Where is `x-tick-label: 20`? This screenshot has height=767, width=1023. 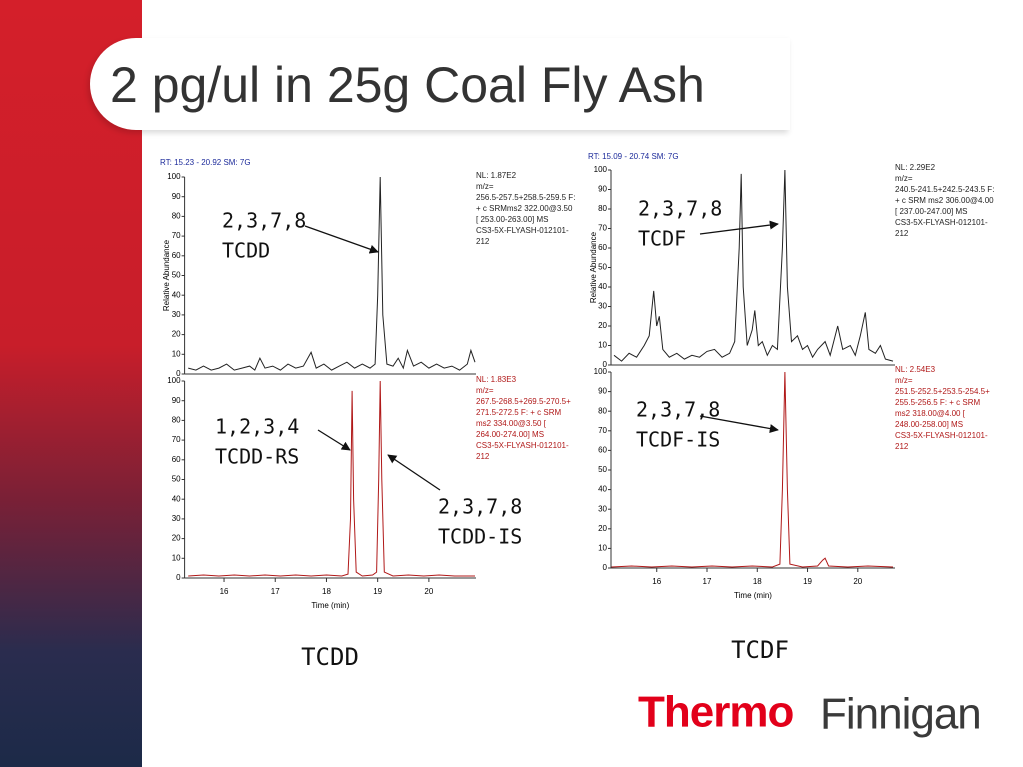
x-tick-label: 20 is located at coordinates (857, 581).